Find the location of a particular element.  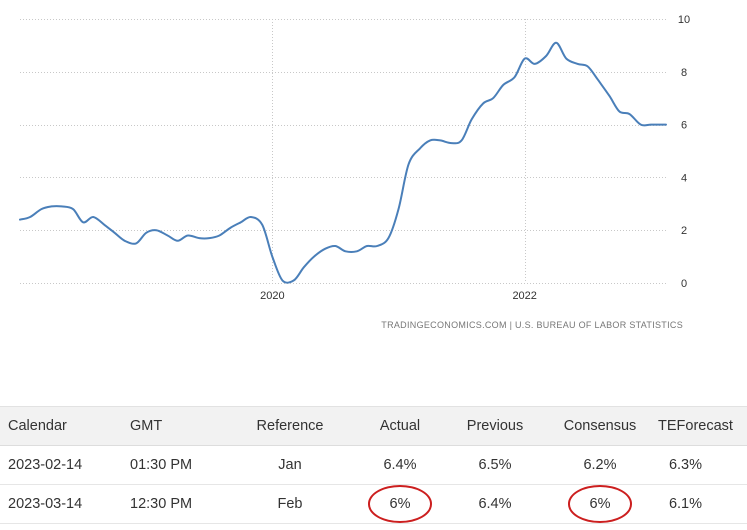

header-reference: Reference is located at coordinates (290, 426).